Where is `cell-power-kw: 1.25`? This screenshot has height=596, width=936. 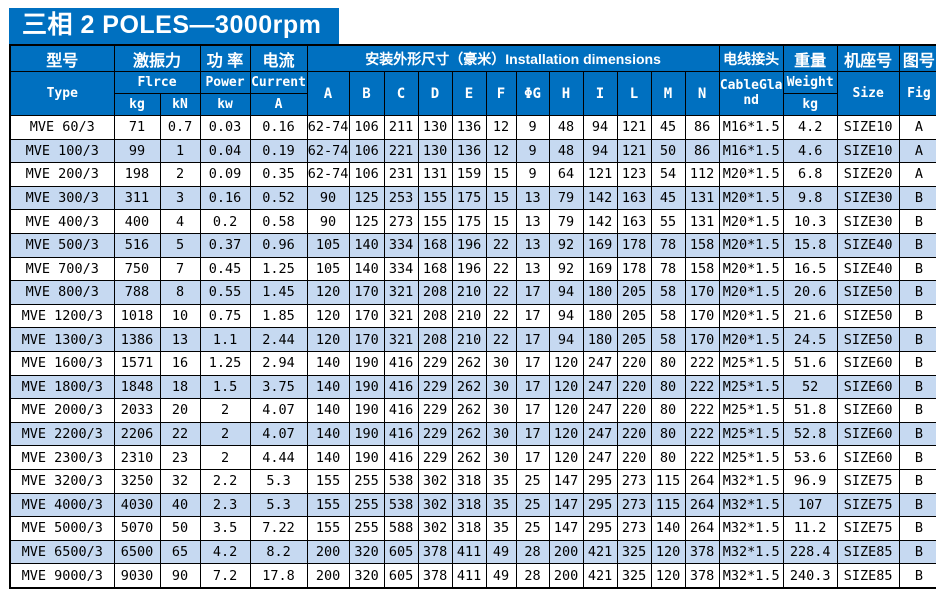
cell-power-kw: 1.25 is located at coordinates (225, 363).